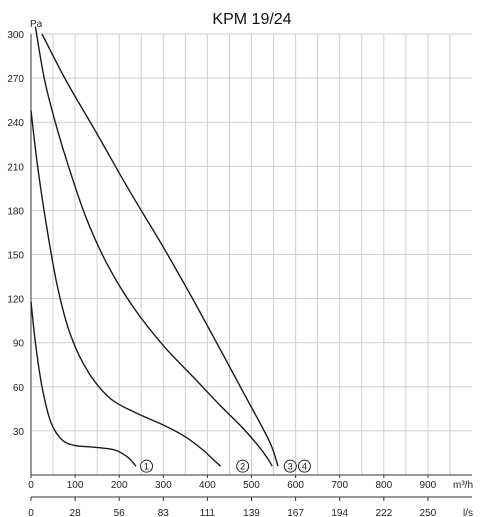  I want to click on x-tick-label-m3h: 600, so click(295, 485).